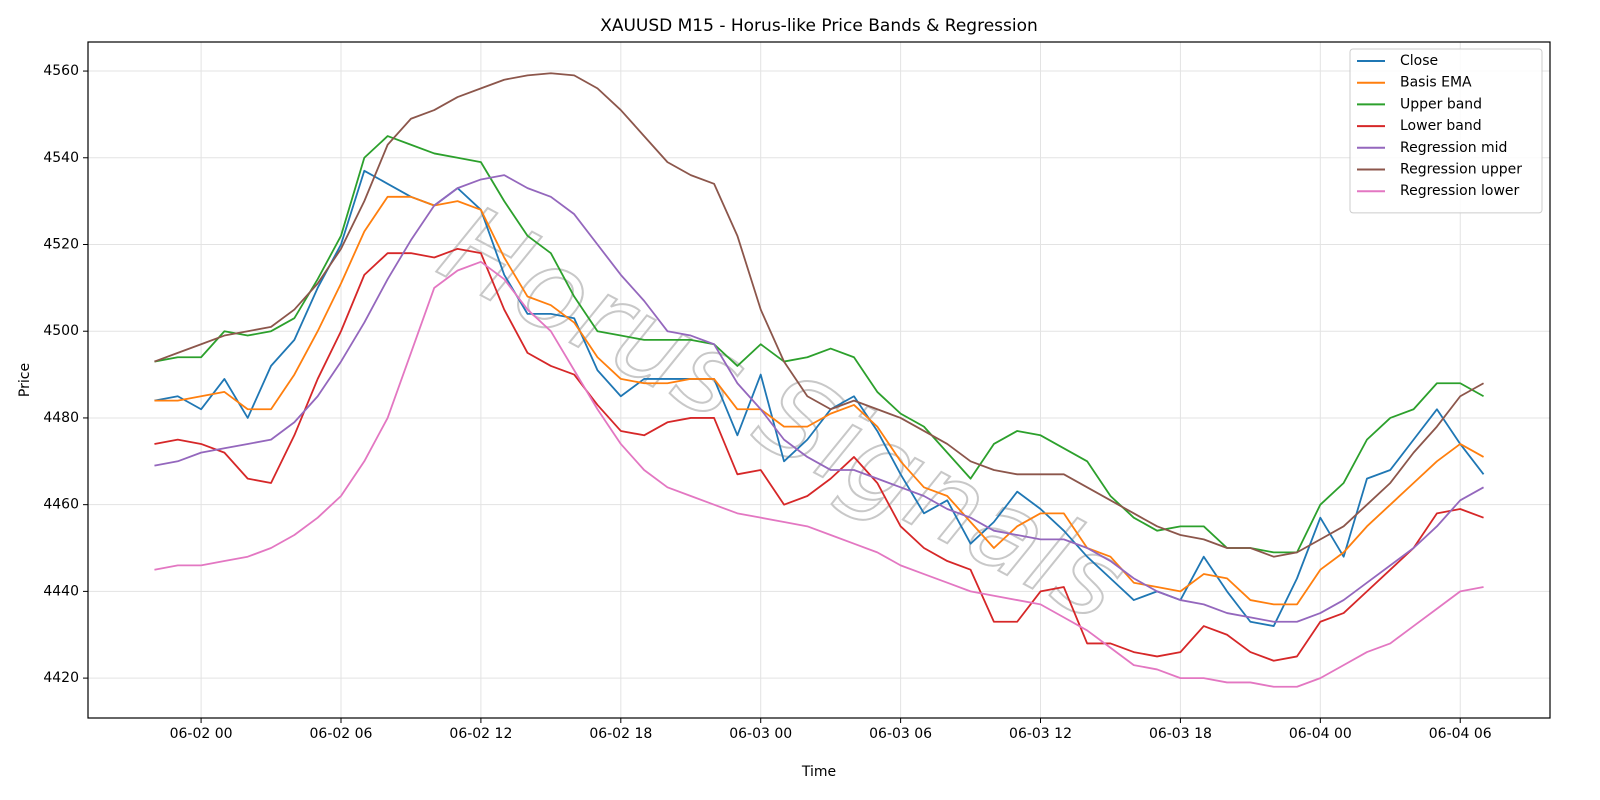 The width and height of the screenshot is (1600, 800). What do you see at coordinates (1320, 734) in the screenshot?
I see `x-tick-label: 06-04 00` at bounding box center [1320, 734].